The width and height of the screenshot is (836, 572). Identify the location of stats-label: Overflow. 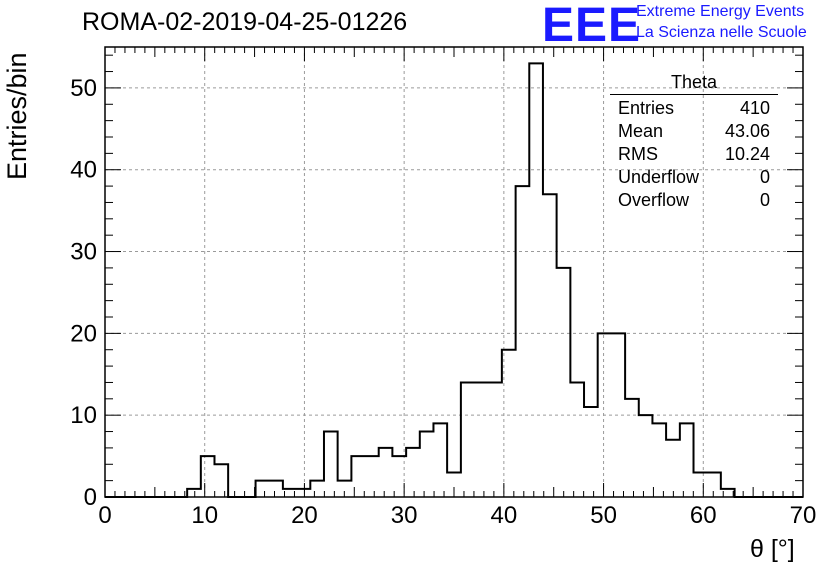
(654, 200).